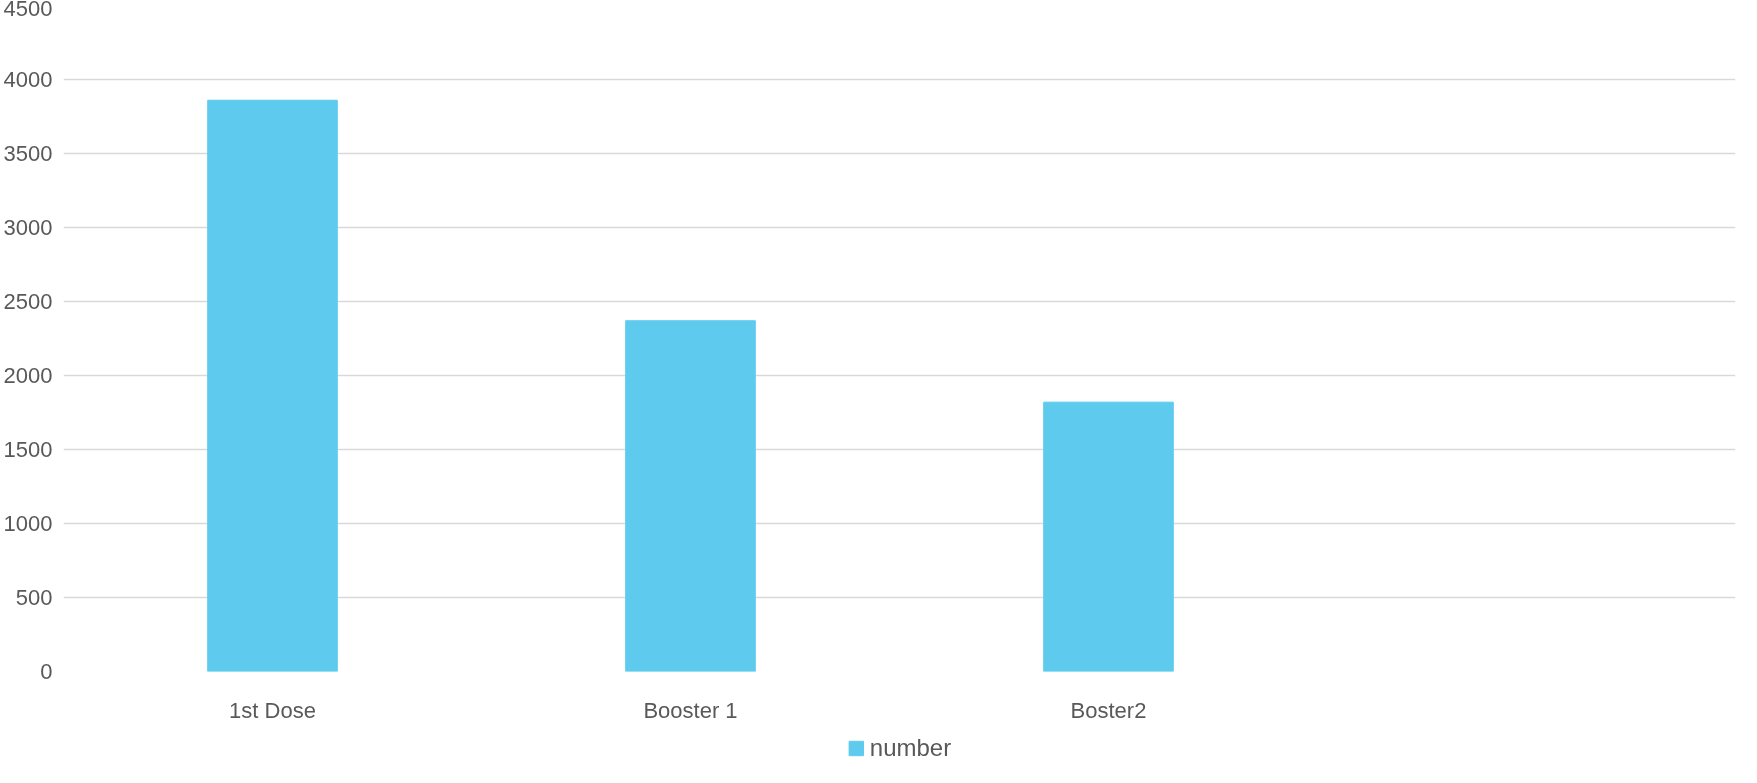 The image size is (1757, 783). What do you see at coordinates (272, 710) in the screenshot?
I see `x-tick-label: 1st Dose` at bounding box center [272, 710].